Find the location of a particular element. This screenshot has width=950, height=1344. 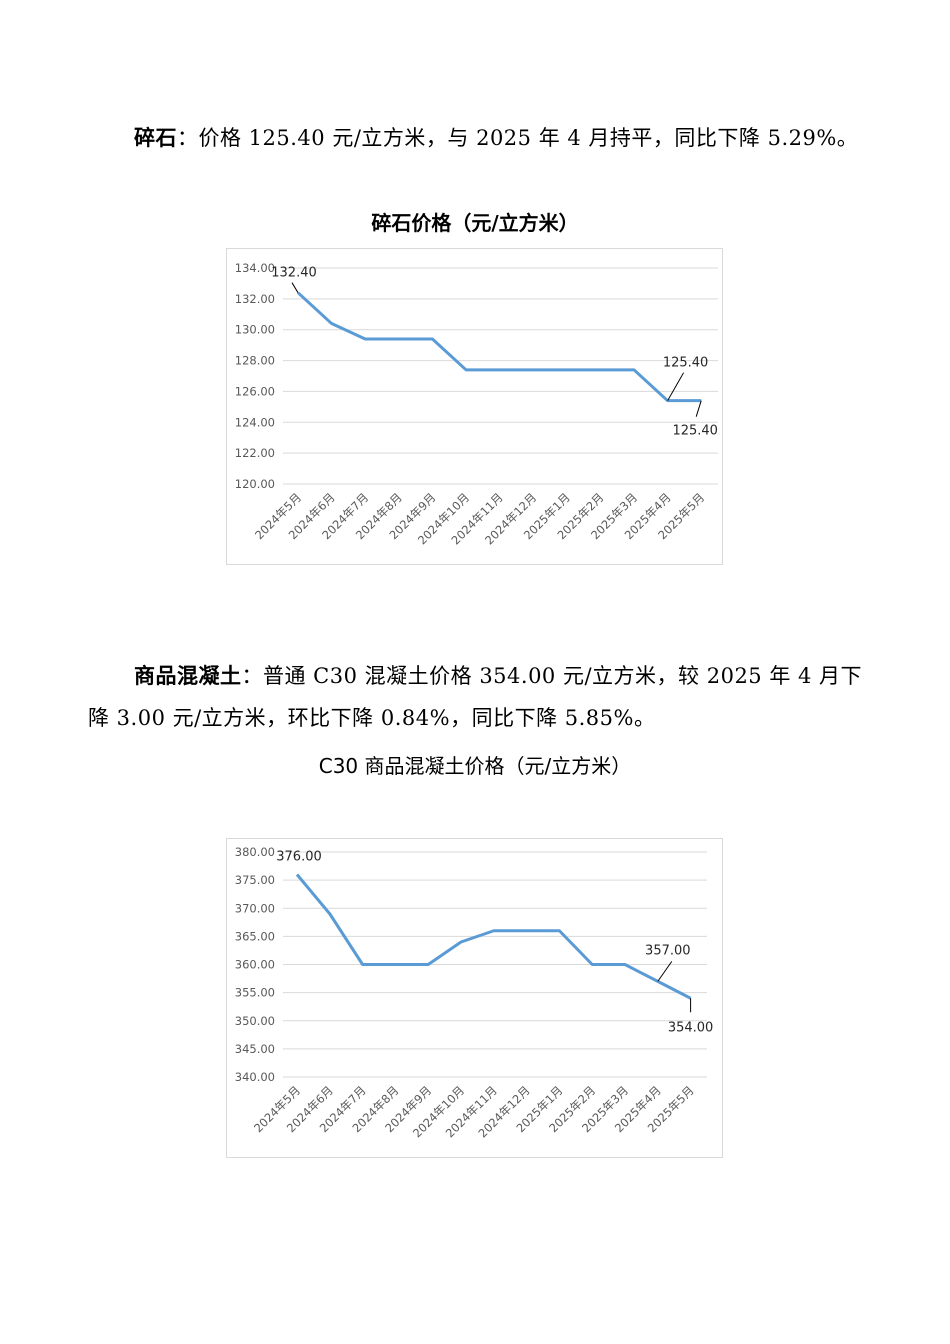

chart-concrete-title: C30 商品混凝土价格（元/立方米） is located at coordinates (475, 766).